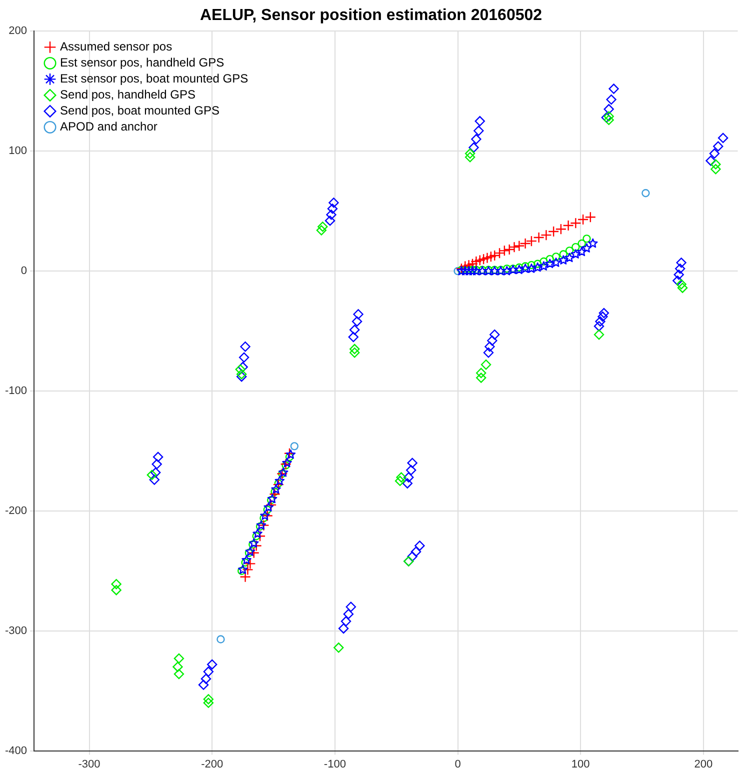 This screenshot has width=744, height=778. What do you see at coordinates (109, 127) in the screenshot?
I see `legend-label: APOD and anchor` at bounding box center [109, 127].